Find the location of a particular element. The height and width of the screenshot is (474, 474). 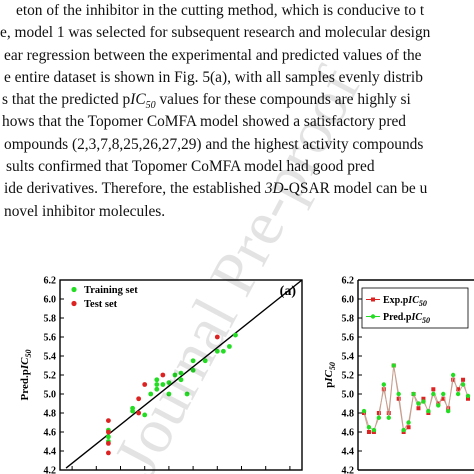

y-axis-label: Pred.pIC50 is located at coordinates (26, 375).